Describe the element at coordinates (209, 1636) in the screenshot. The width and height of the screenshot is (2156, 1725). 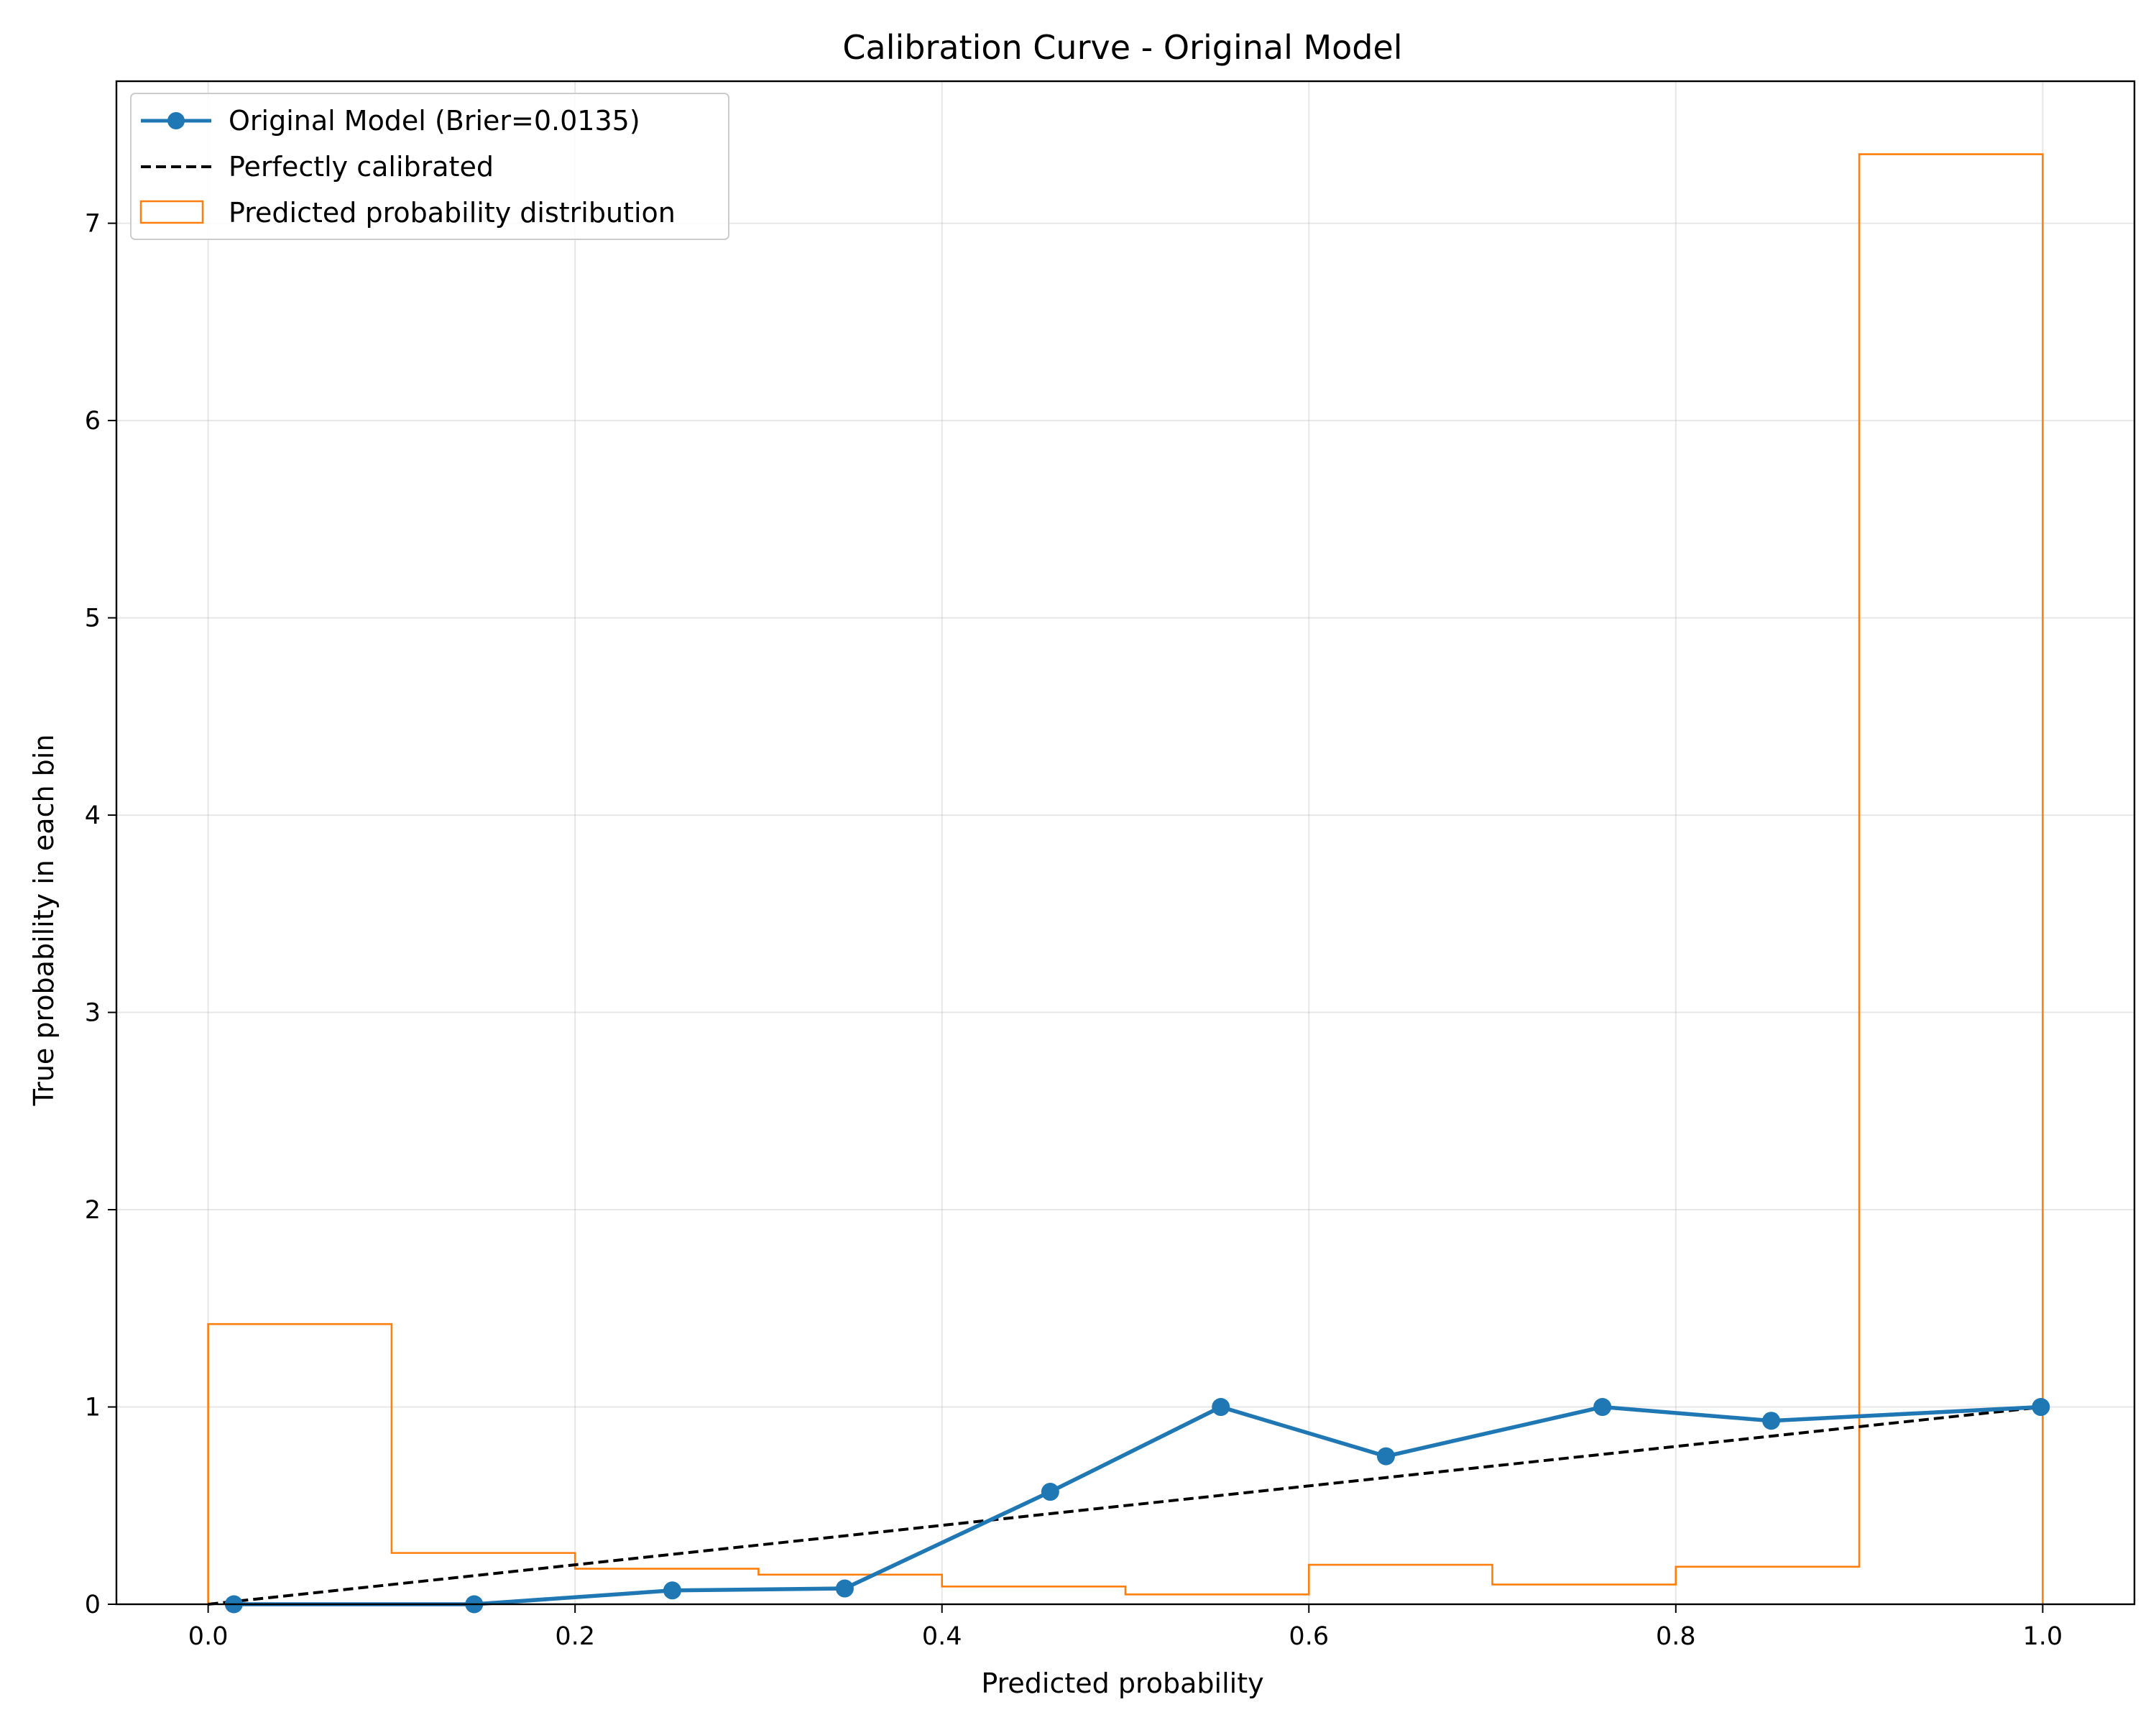
I see `x-tick-label: 0.0` at that location.